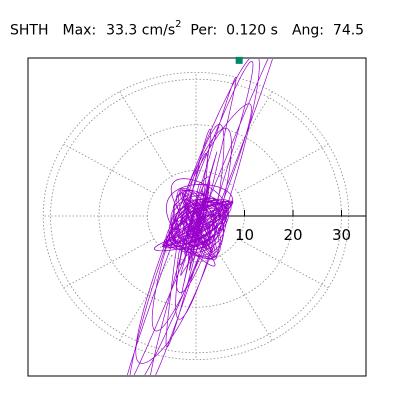 This screenshot has height=400, width=400. I want to click on radial-tick-label: 20, so click(292, 235).